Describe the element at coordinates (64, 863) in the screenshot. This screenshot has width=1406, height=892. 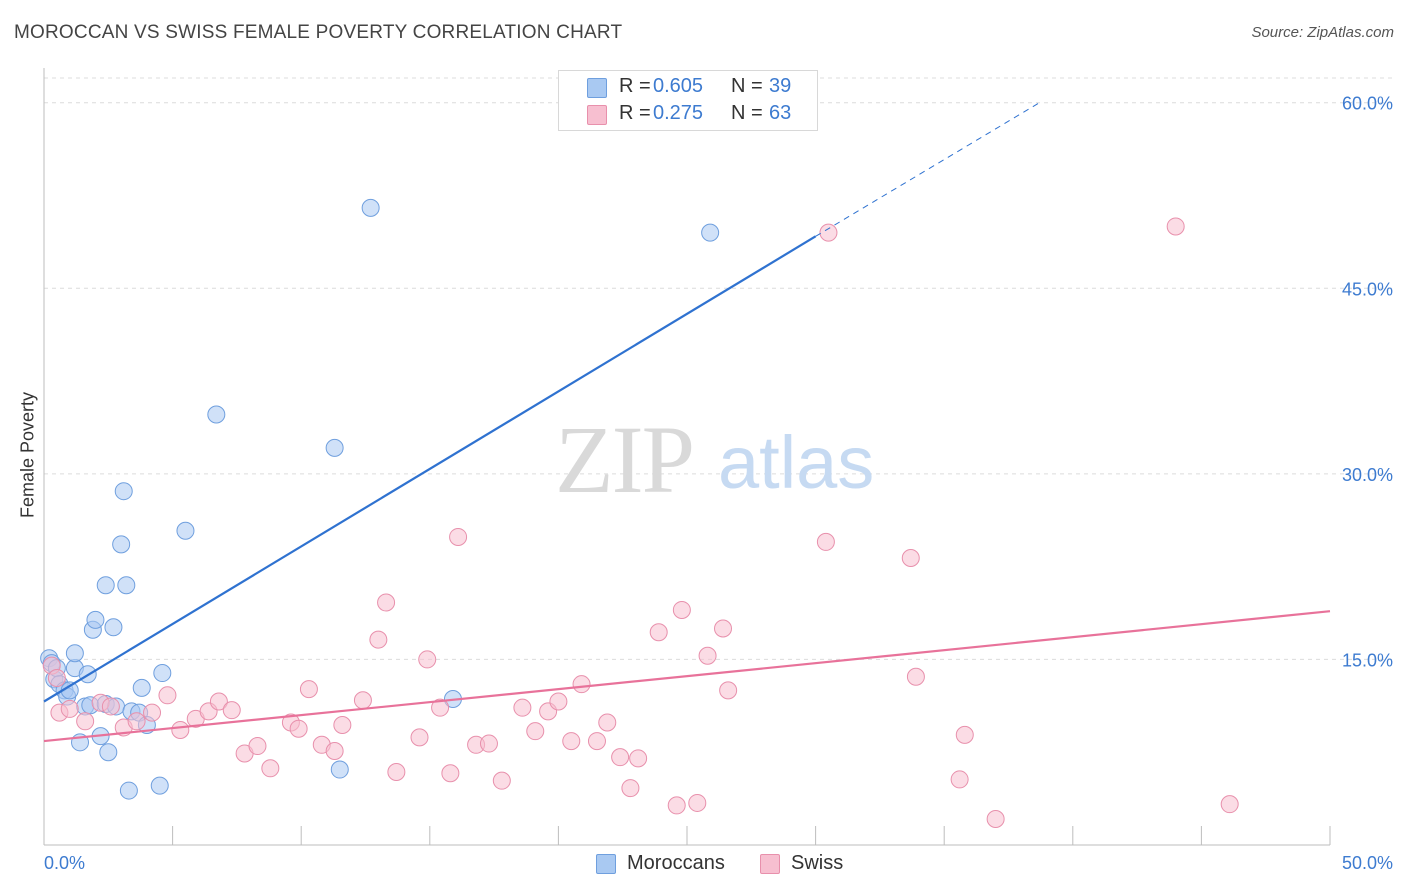
I see `x-tick-label: 0.0%` at that location.